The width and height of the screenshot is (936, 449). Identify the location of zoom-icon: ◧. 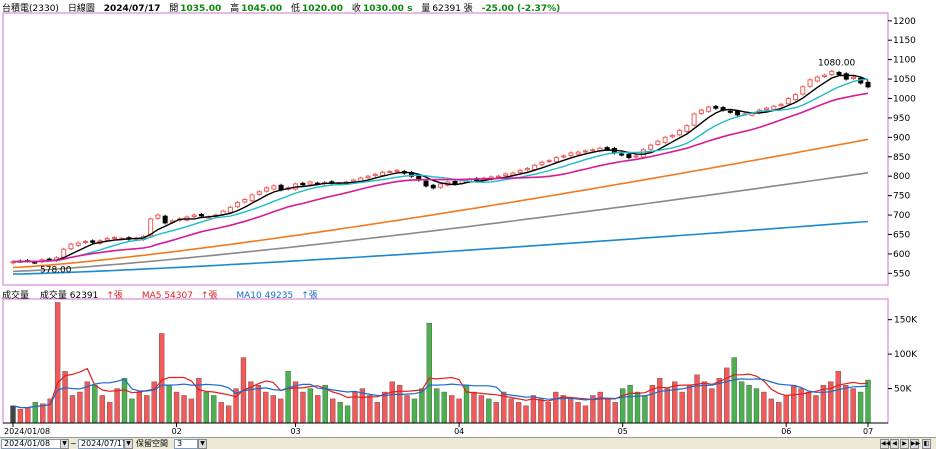
(926, 444).